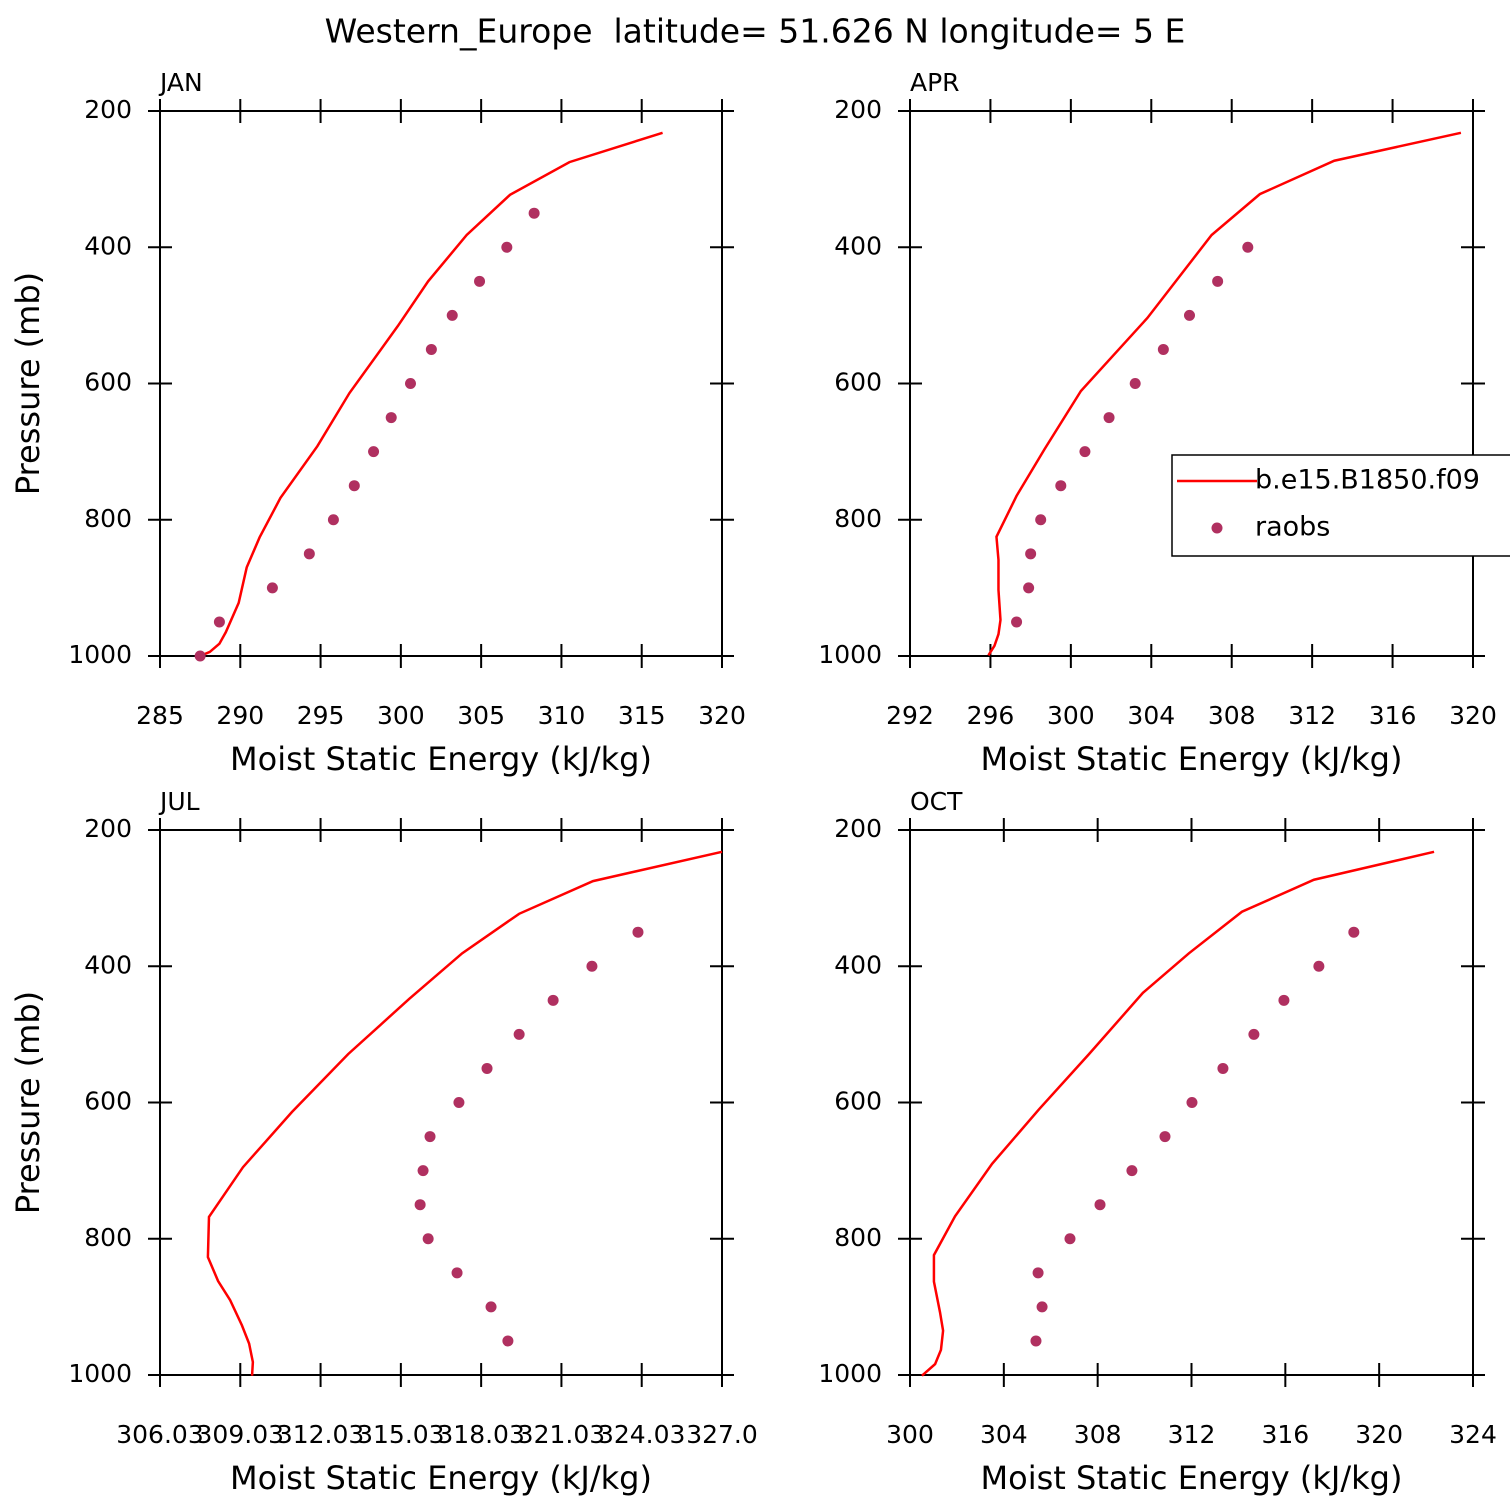 The height and width of the screenshot is (1510, 1510). Describe the element at coordinates (179, 801) in the screenshot. I see `panel-title: JUL` at that location.